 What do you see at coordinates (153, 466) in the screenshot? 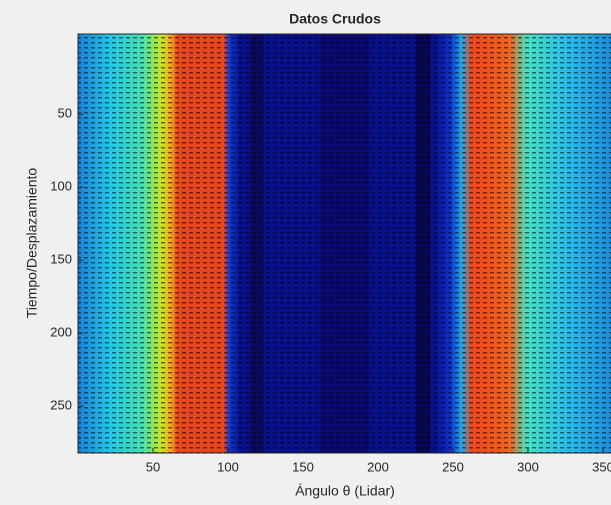
I see `x-tick-label: 50` at bounding box center [153, 466].